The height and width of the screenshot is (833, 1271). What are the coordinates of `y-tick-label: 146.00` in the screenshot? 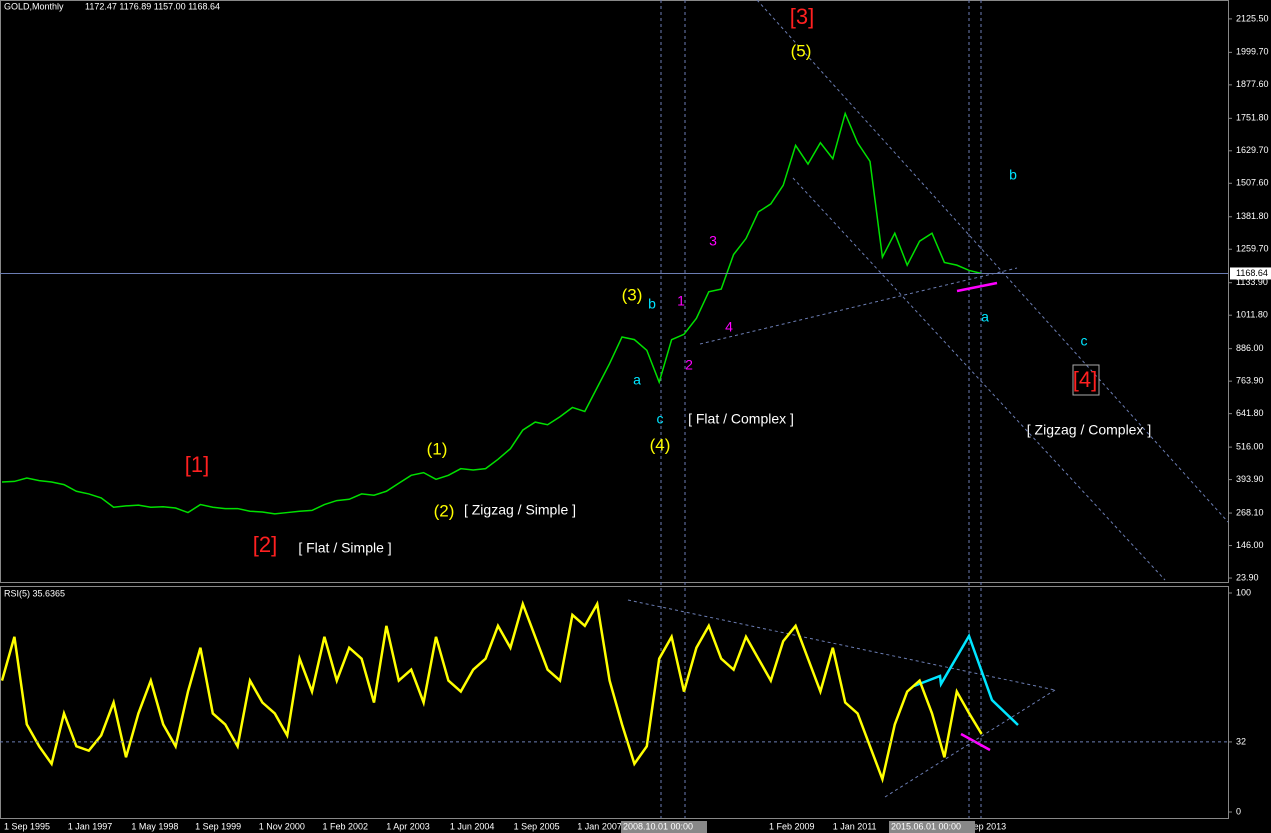 It's located at (1250, 545).